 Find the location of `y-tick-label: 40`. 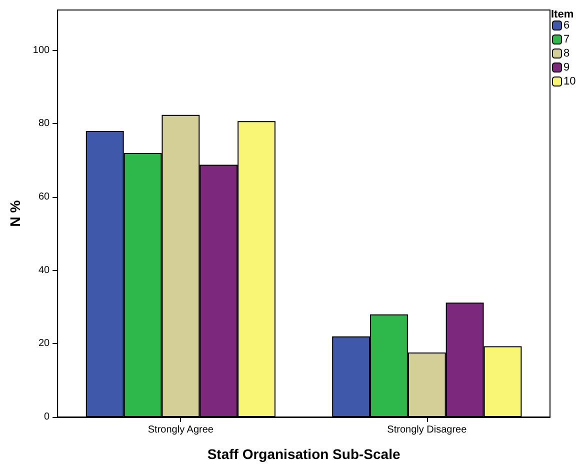

y-tick-label: 40 is located at coordinates (44, 270).